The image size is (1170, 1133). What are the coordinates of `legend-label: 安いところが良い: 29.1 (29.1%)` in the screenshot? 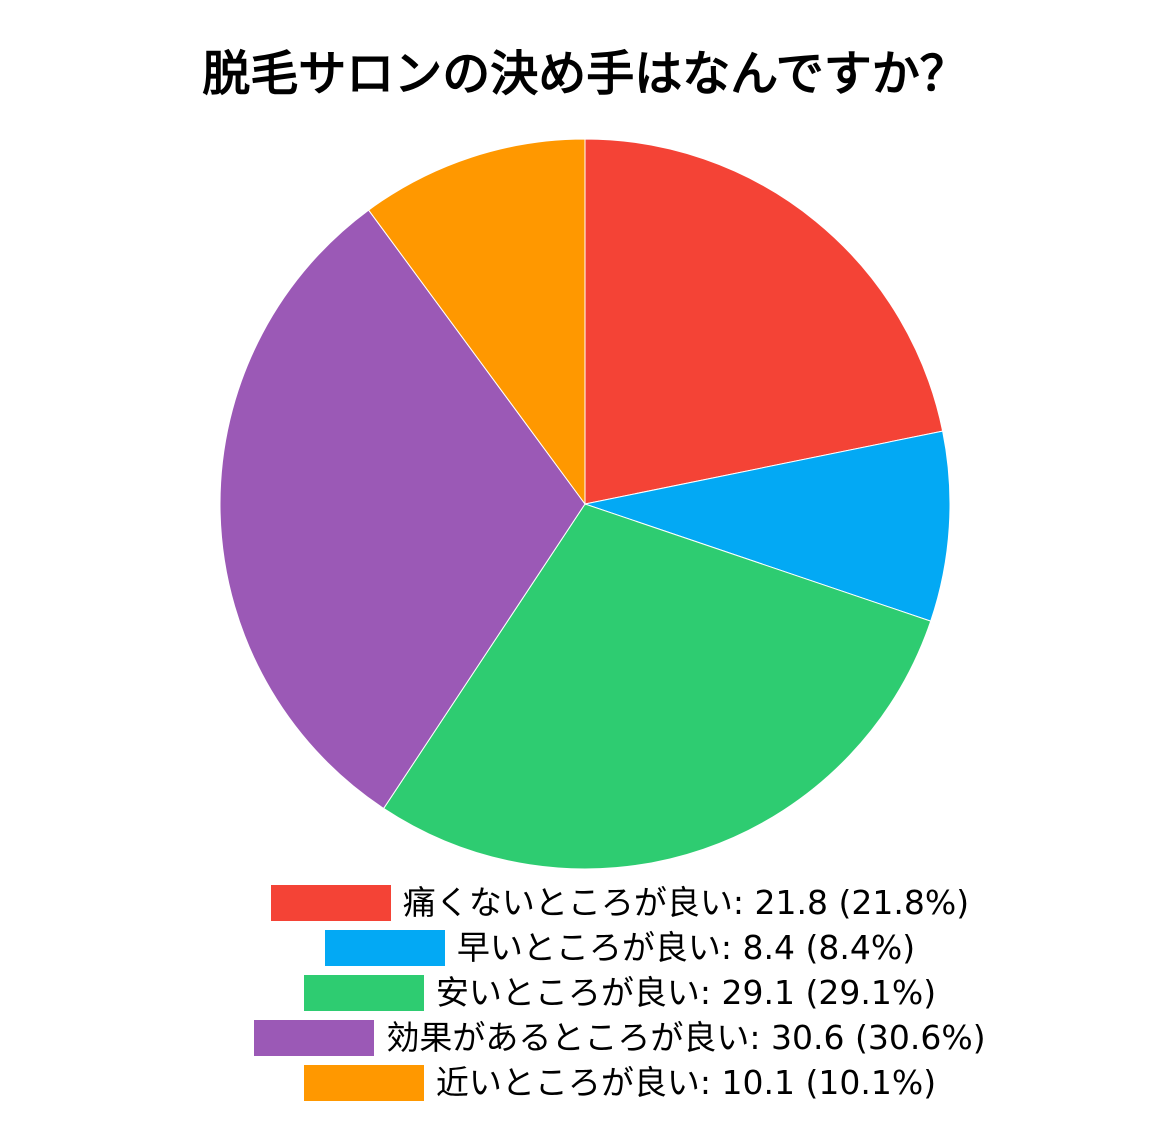 It's located at (686, 992).